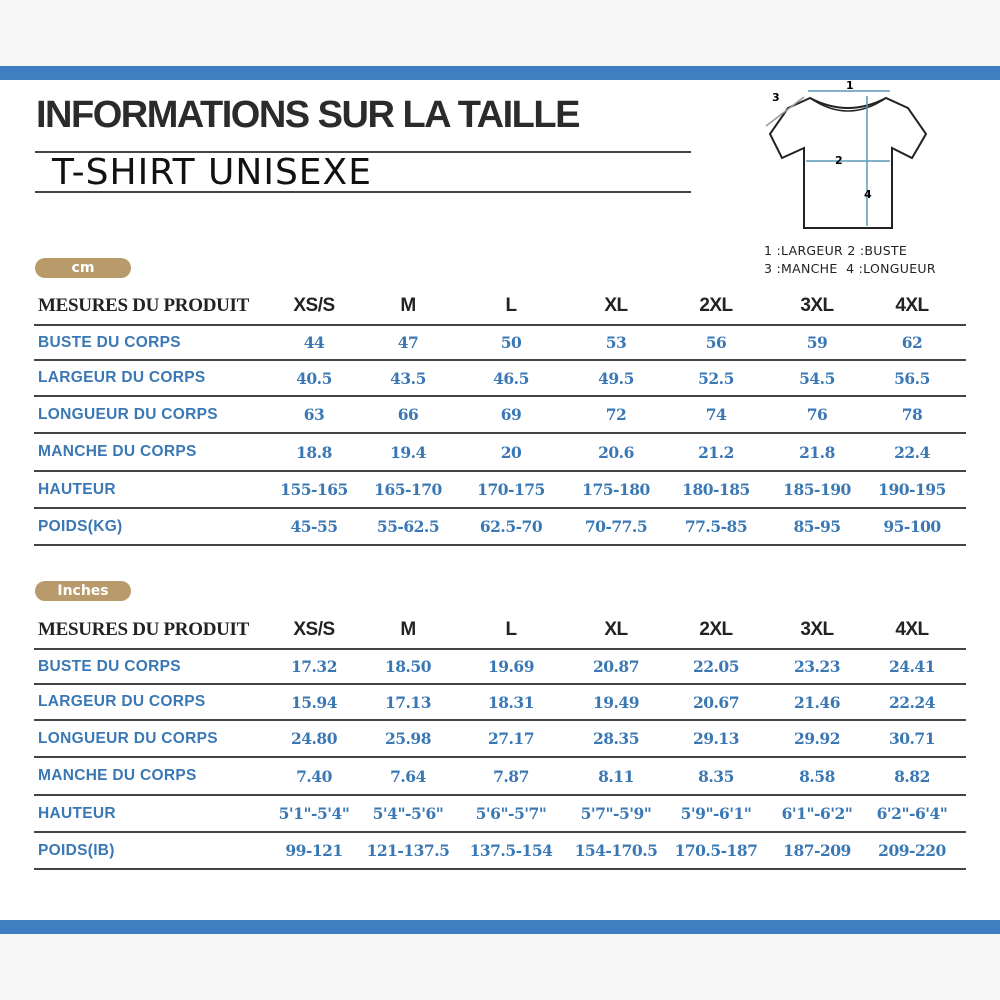  I want to click on value-cell: 28.35, so click(616, 738).